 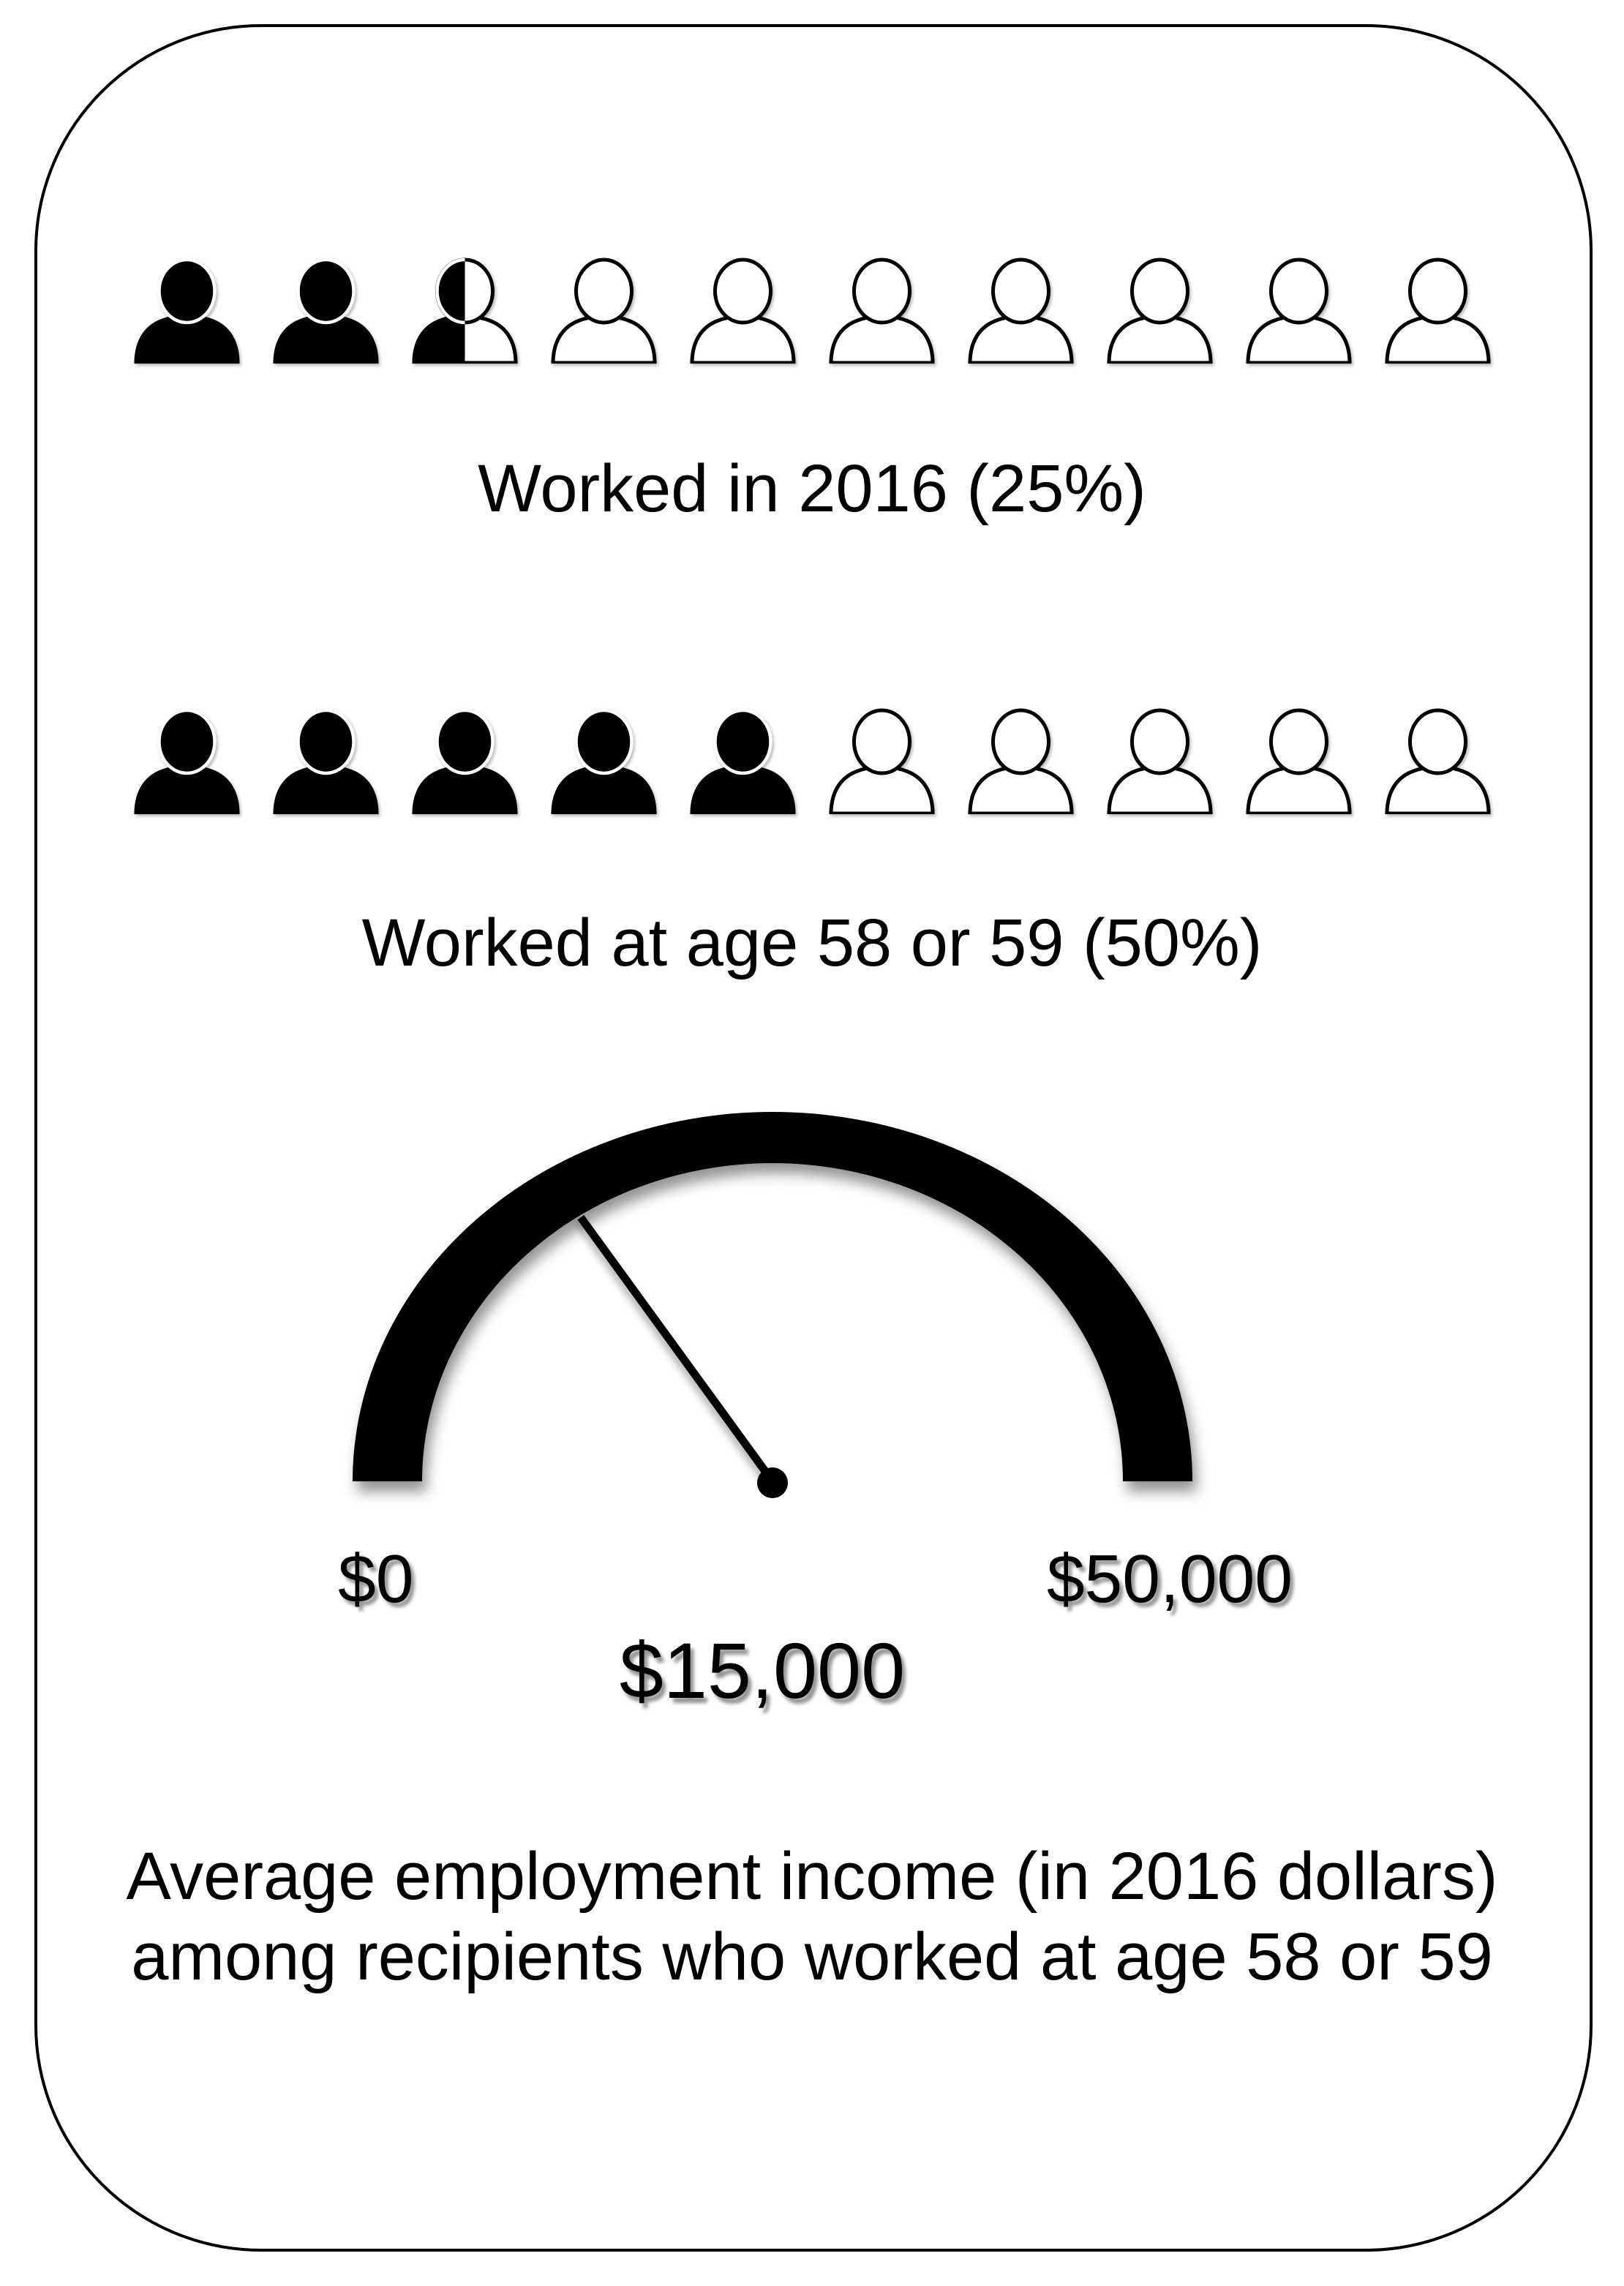 I want to click on gauge-needle-group, so click(x=676, y=1349).